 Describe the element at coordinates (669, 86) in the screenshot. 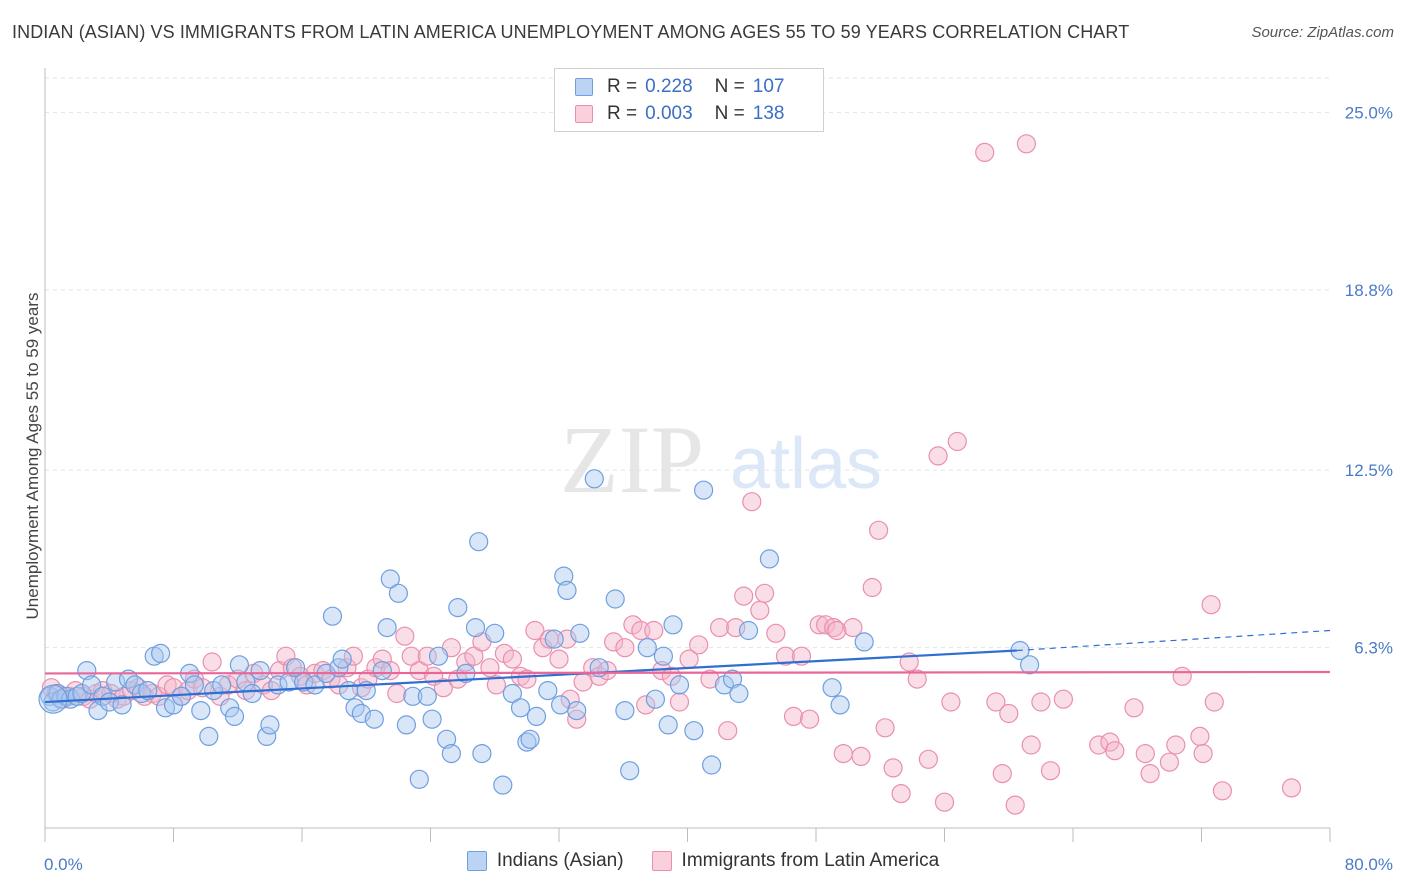

I see `legend-r-value: 0.228` at that location.